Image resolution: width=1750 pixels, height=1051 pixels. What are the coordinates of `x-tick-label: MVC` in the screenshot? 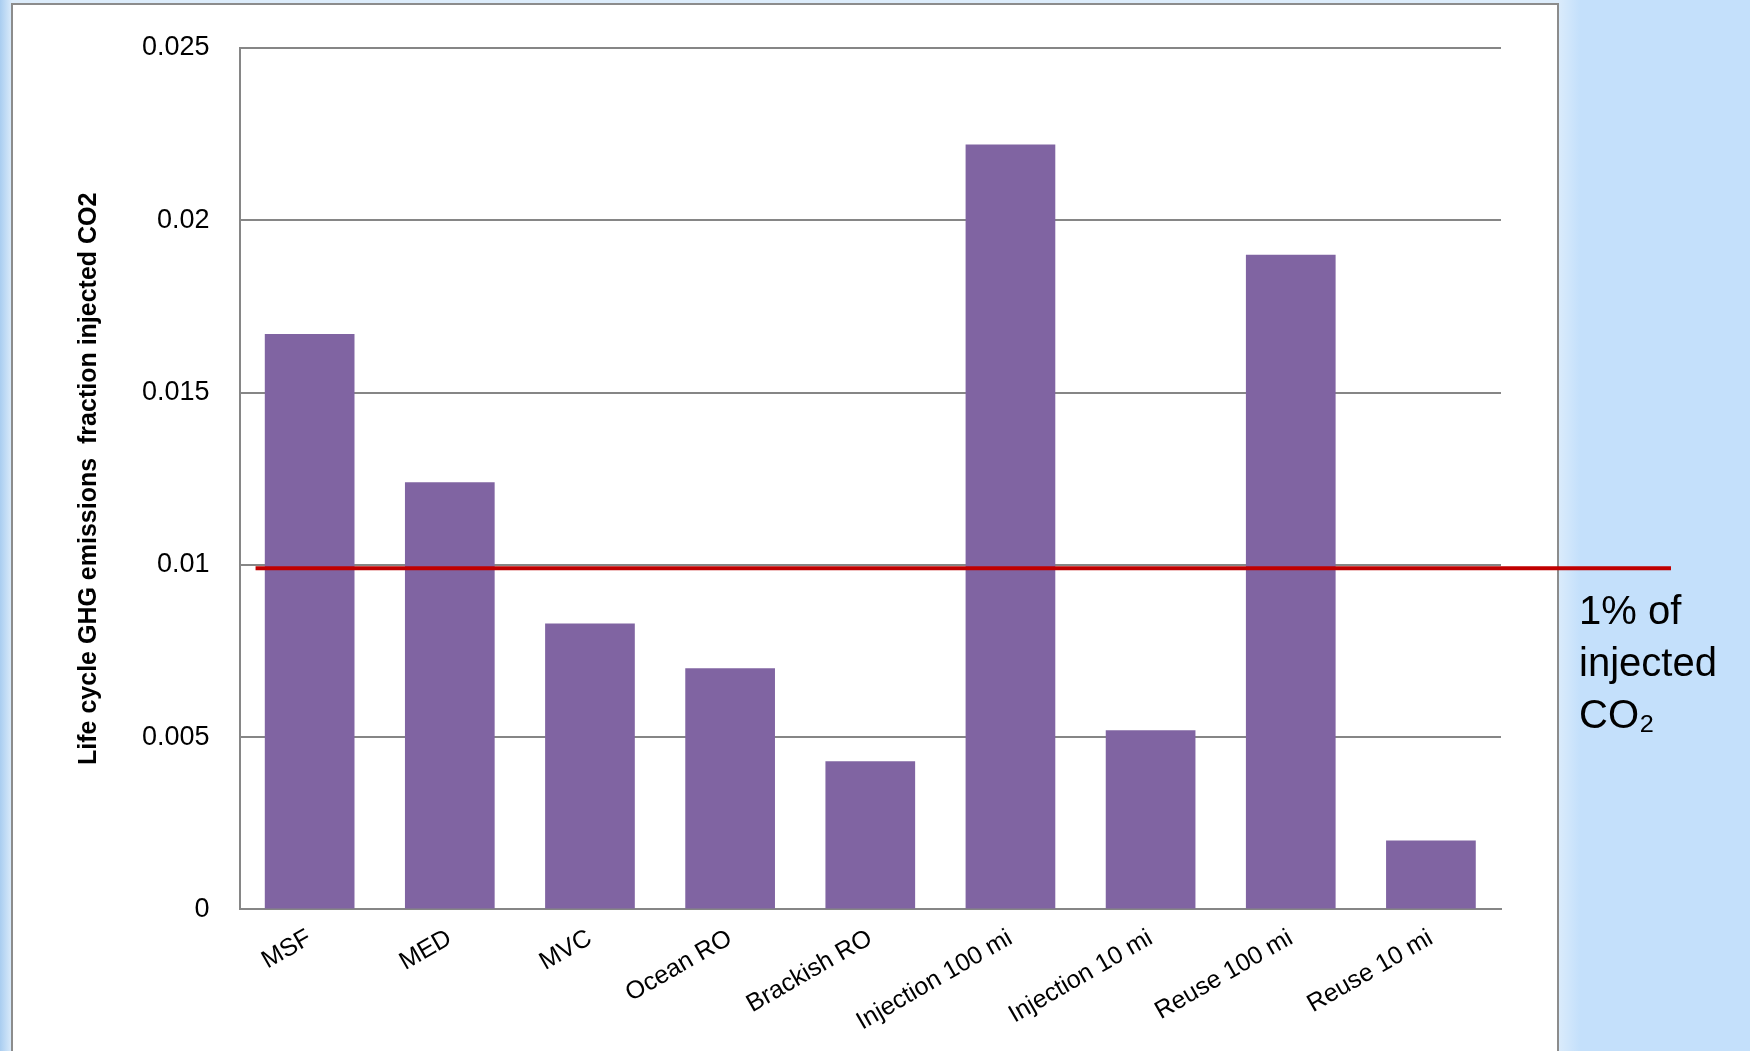 It's located at (564, 948).